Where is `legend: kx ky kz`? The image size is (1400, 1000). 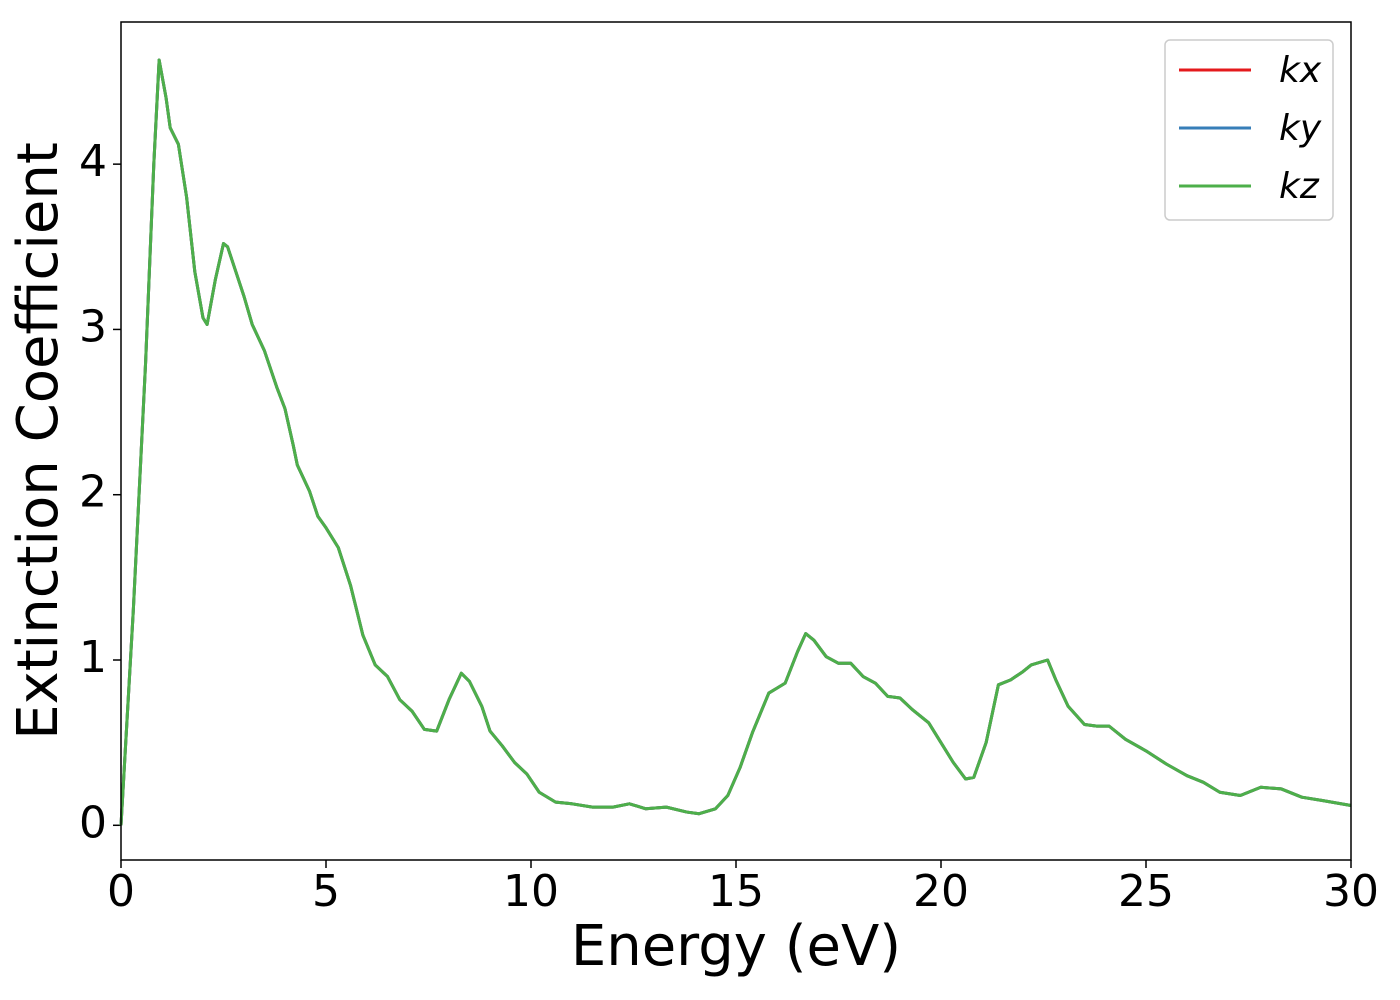 legend: kx ky kz is located at coordinates (1249, 130).